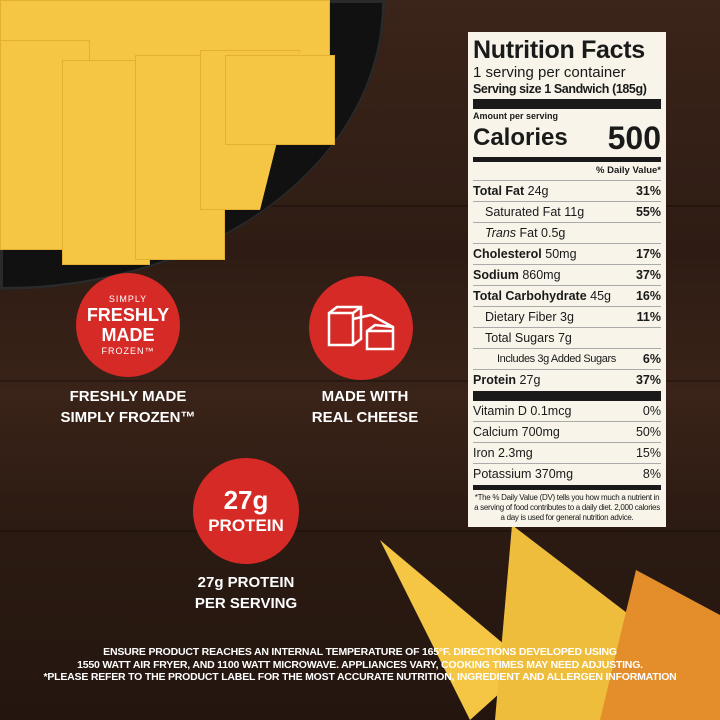 This screenshot has height=720, width=720. Describe the element at coordinates (651, 359) in the screenshot. I see `nutrient-dv: 6%` at that location.